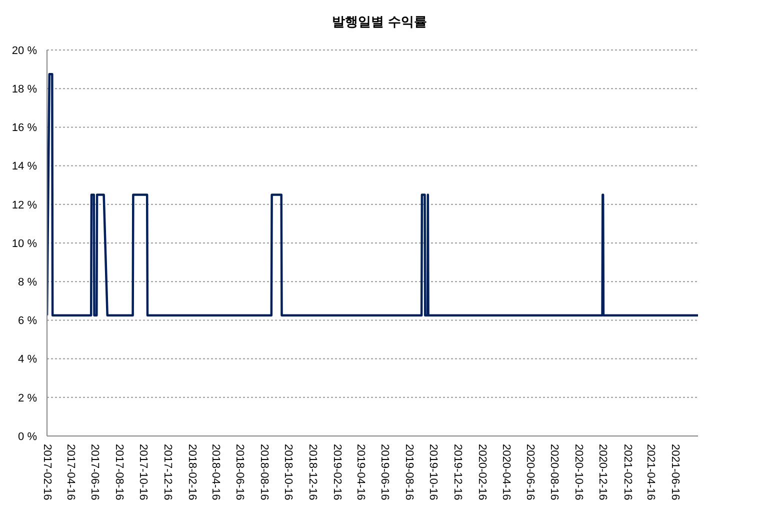 This screenshot has height=516, width=759. What do you see at coordinates (167, 472) in the screenshot?
I see `x-tick-label: 2017-12-16` at bounding box center [167, 472].